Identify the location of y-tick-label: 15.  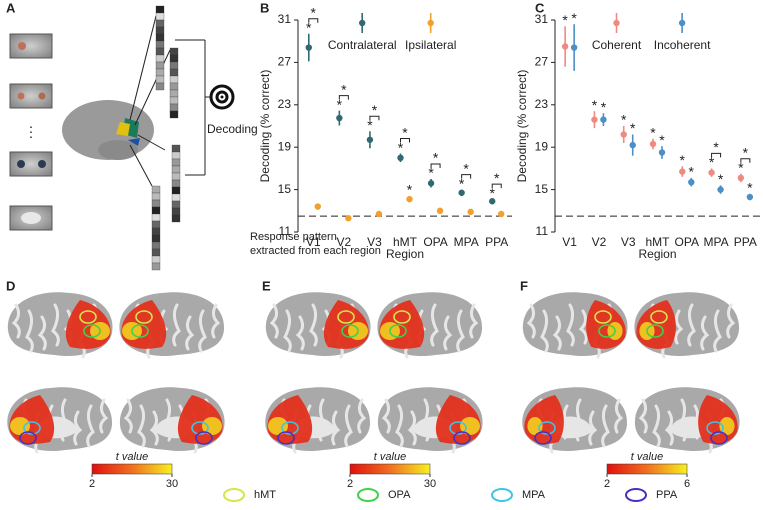
(542, 189).